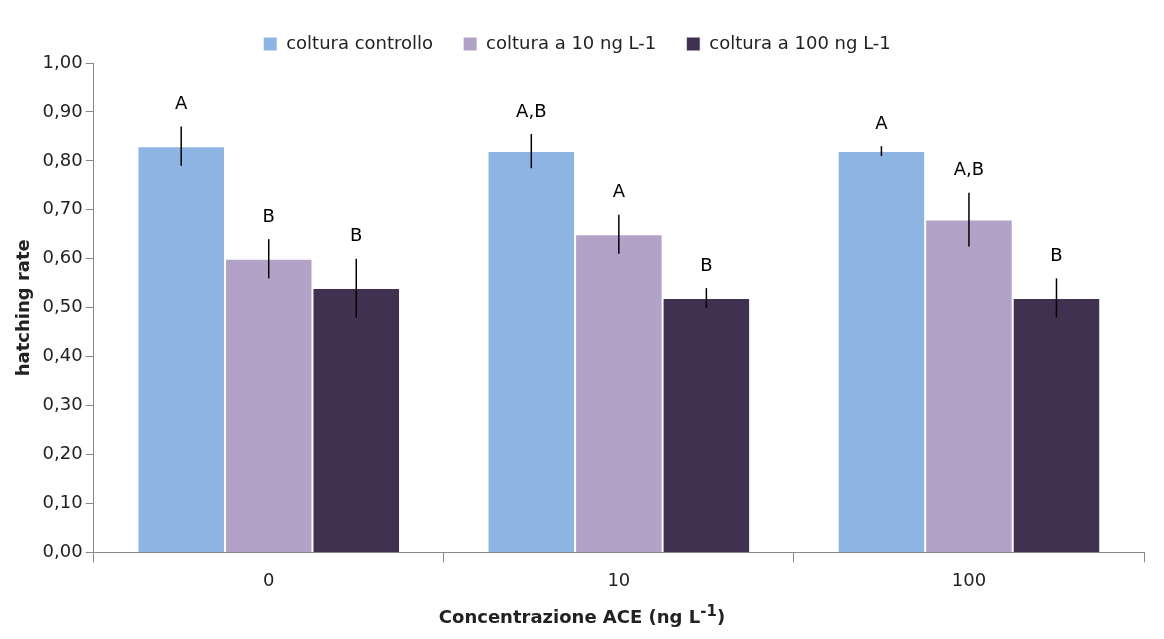 This screenshot has width=1164, height=639. I want to click on y-tick-label: 0,30, so click(62, 404).